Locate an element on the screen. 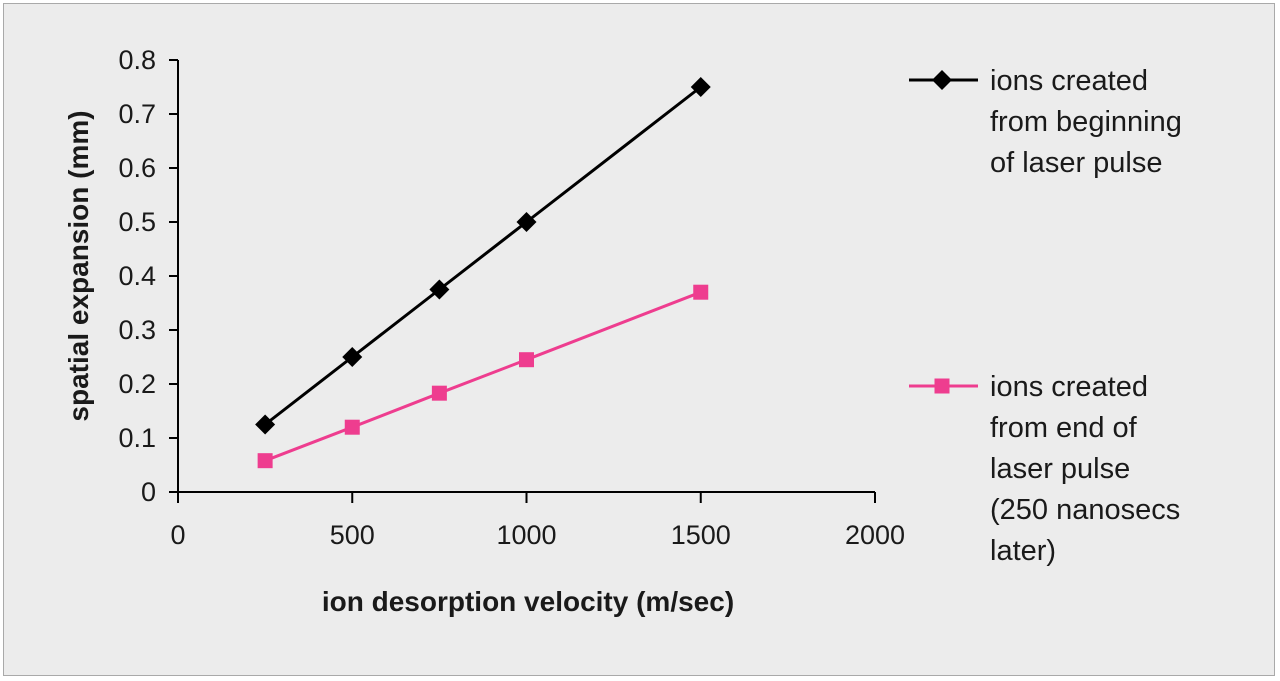  x-tick-label: 1500 is located at coordinates (701, 535).